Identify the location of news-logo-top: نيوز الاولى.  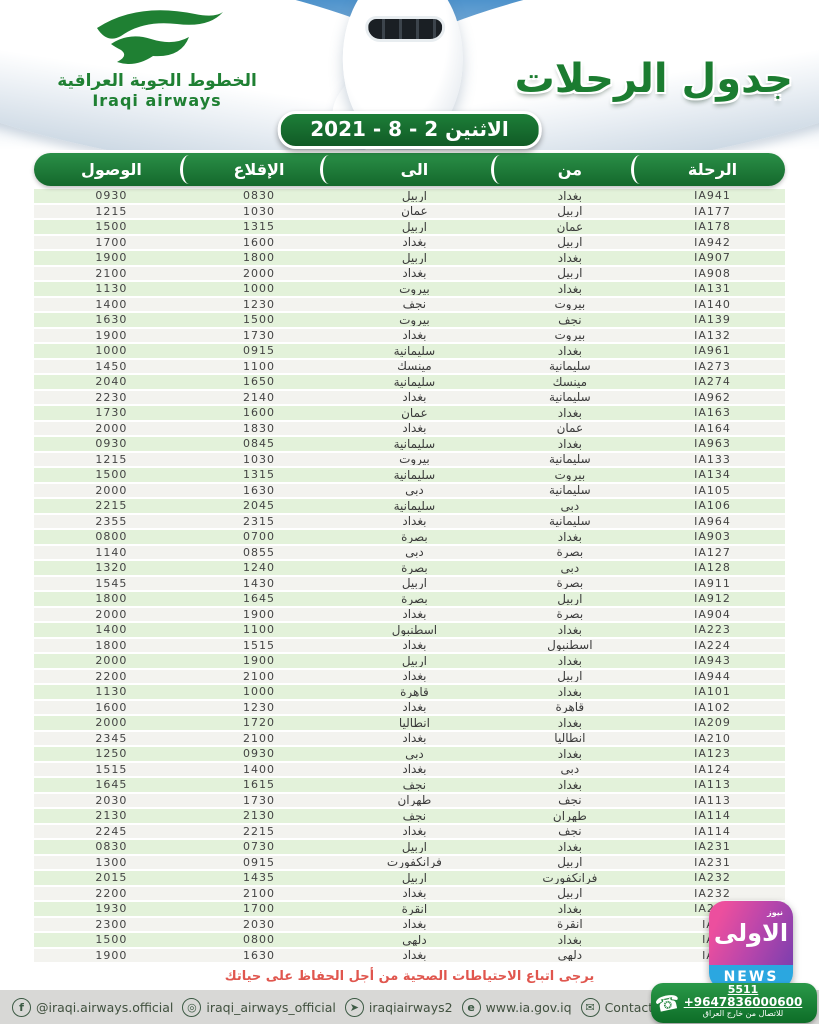
(751, 933).